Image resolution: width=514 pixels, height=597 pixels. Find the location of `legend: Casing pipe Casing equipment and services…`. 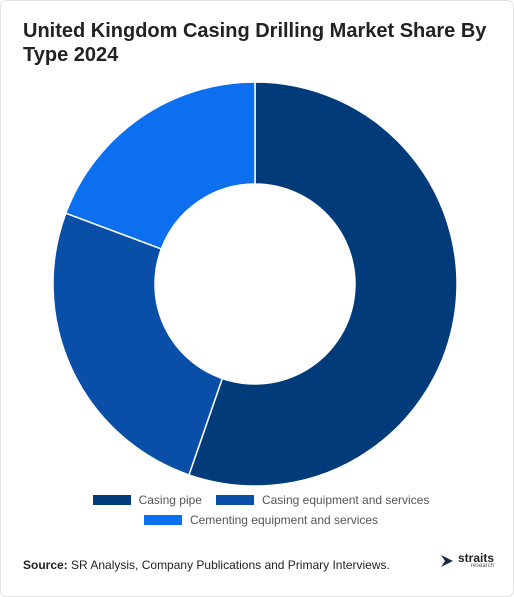

legend: Casing pipe Casing equipment and services… is located at coordinates (261, 510).